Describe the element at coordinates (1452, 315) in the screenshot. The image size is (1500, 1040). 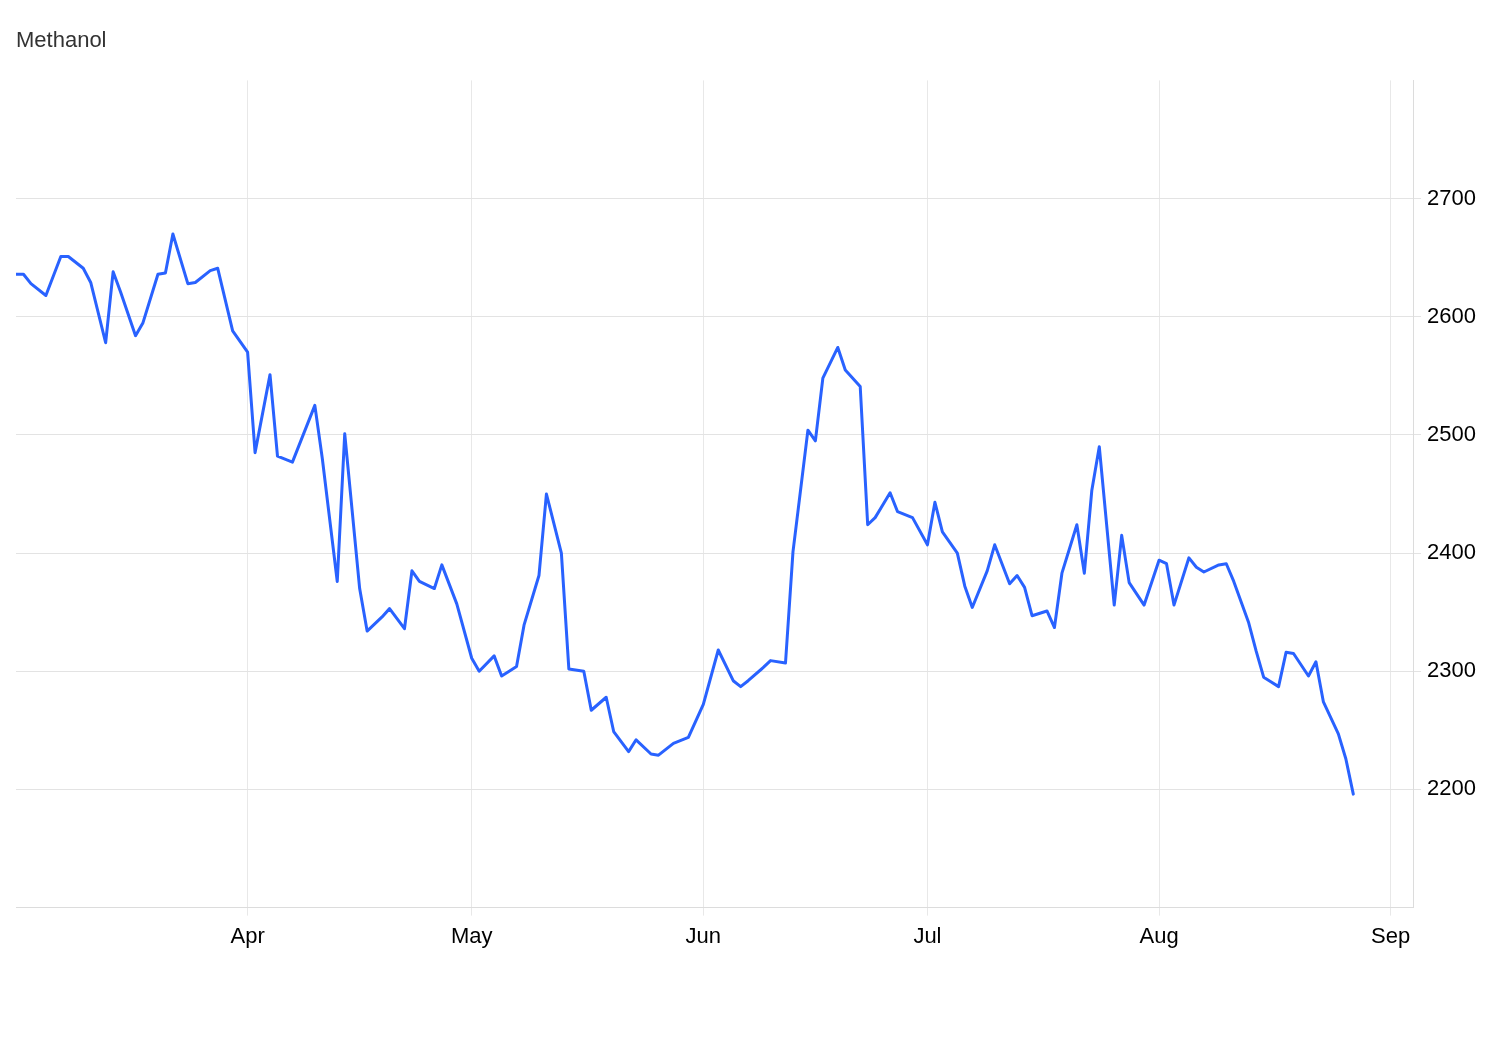
I see `y-tick-label: 2600` at that location.